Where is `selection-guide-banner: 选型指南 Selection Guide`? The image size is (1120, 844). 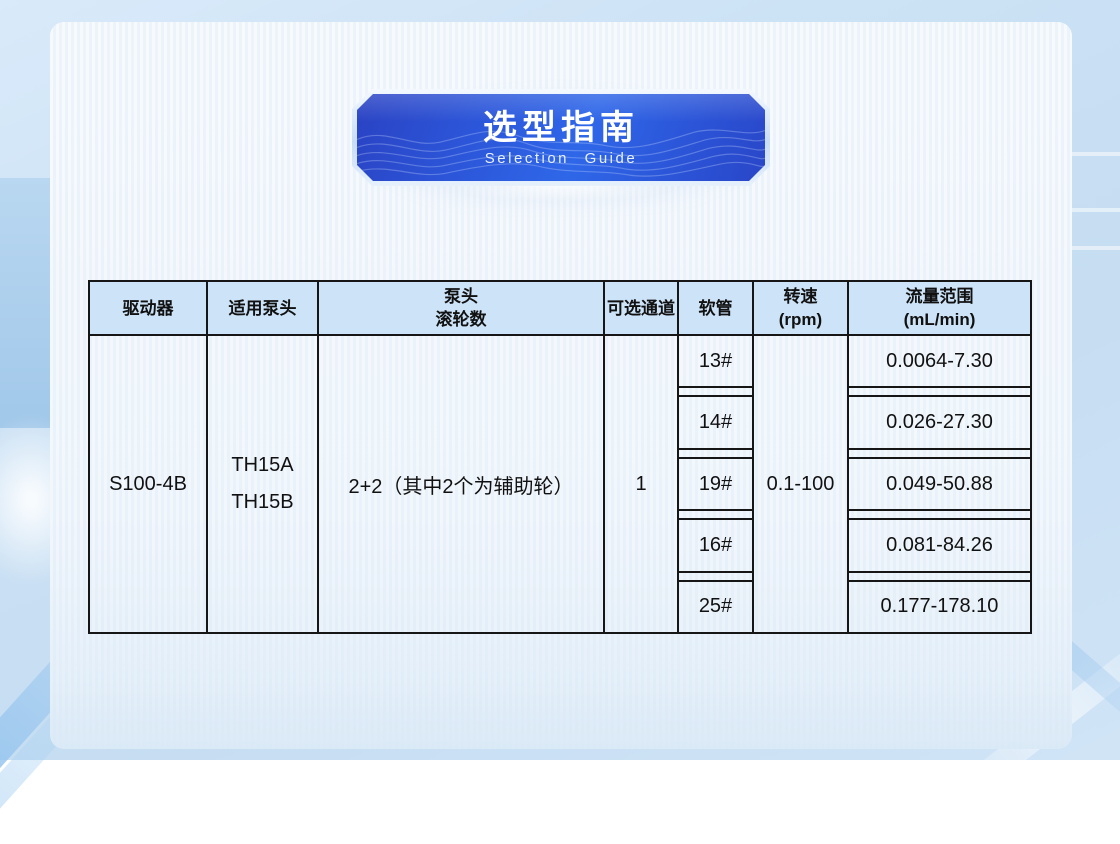 selection-guide-banner: 选型指南 Selection Guide is located at coordinates (561, 140).